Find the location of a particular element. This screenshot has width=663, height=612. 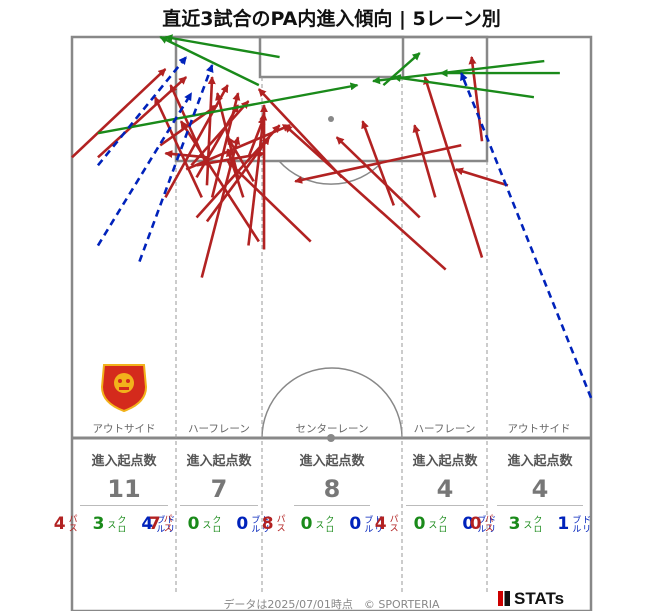

lane-label-left-half: ハーフレーン is located at coordinates (219, 429).